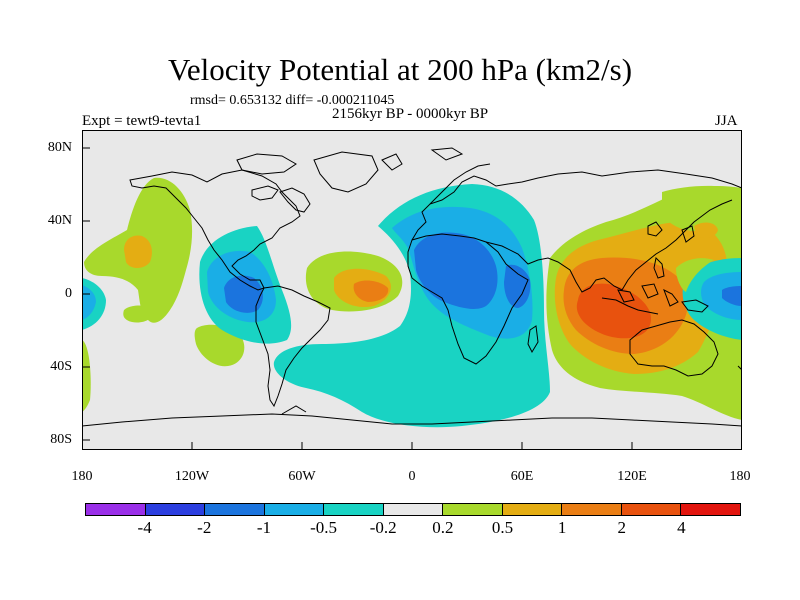  I want to click on lat-label-40n: 40N, so click(59, 220).